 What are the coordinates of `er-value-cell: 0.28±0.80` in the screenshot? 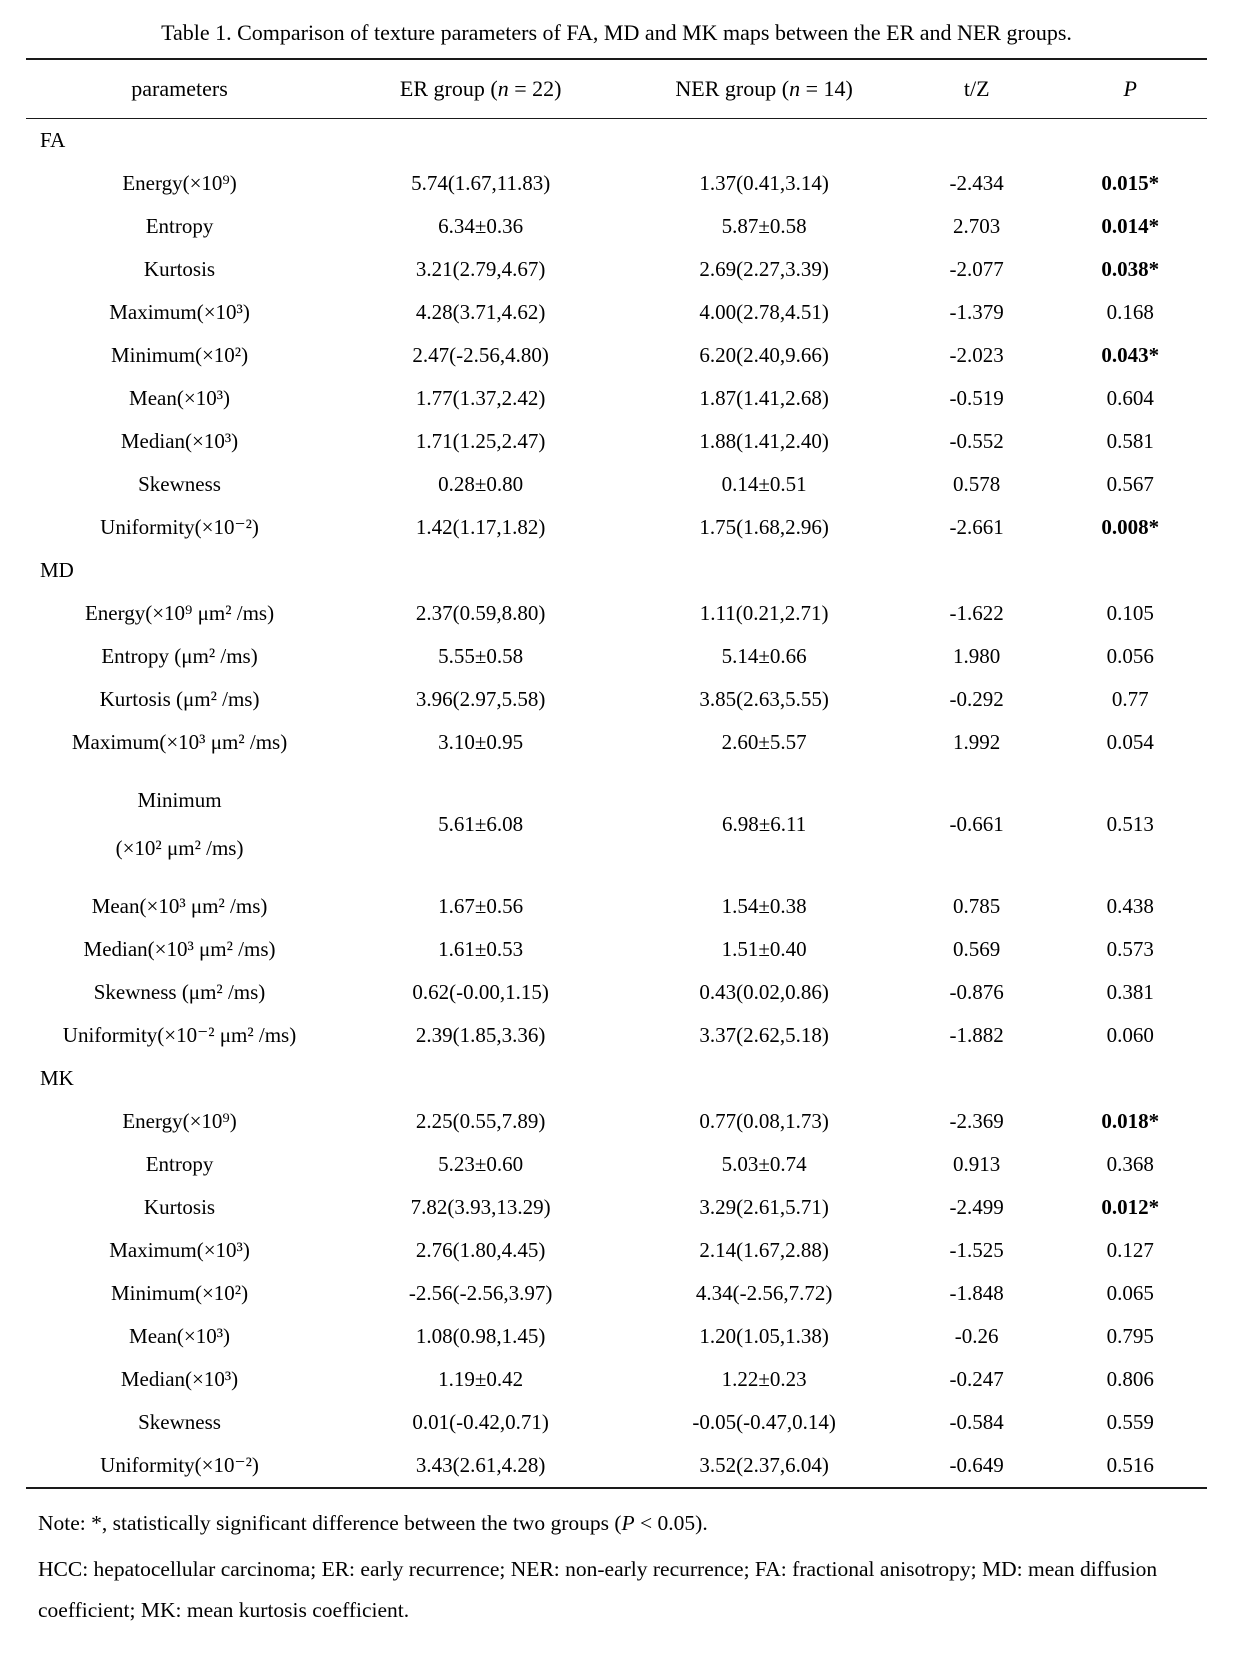 It's located at (481, 484).